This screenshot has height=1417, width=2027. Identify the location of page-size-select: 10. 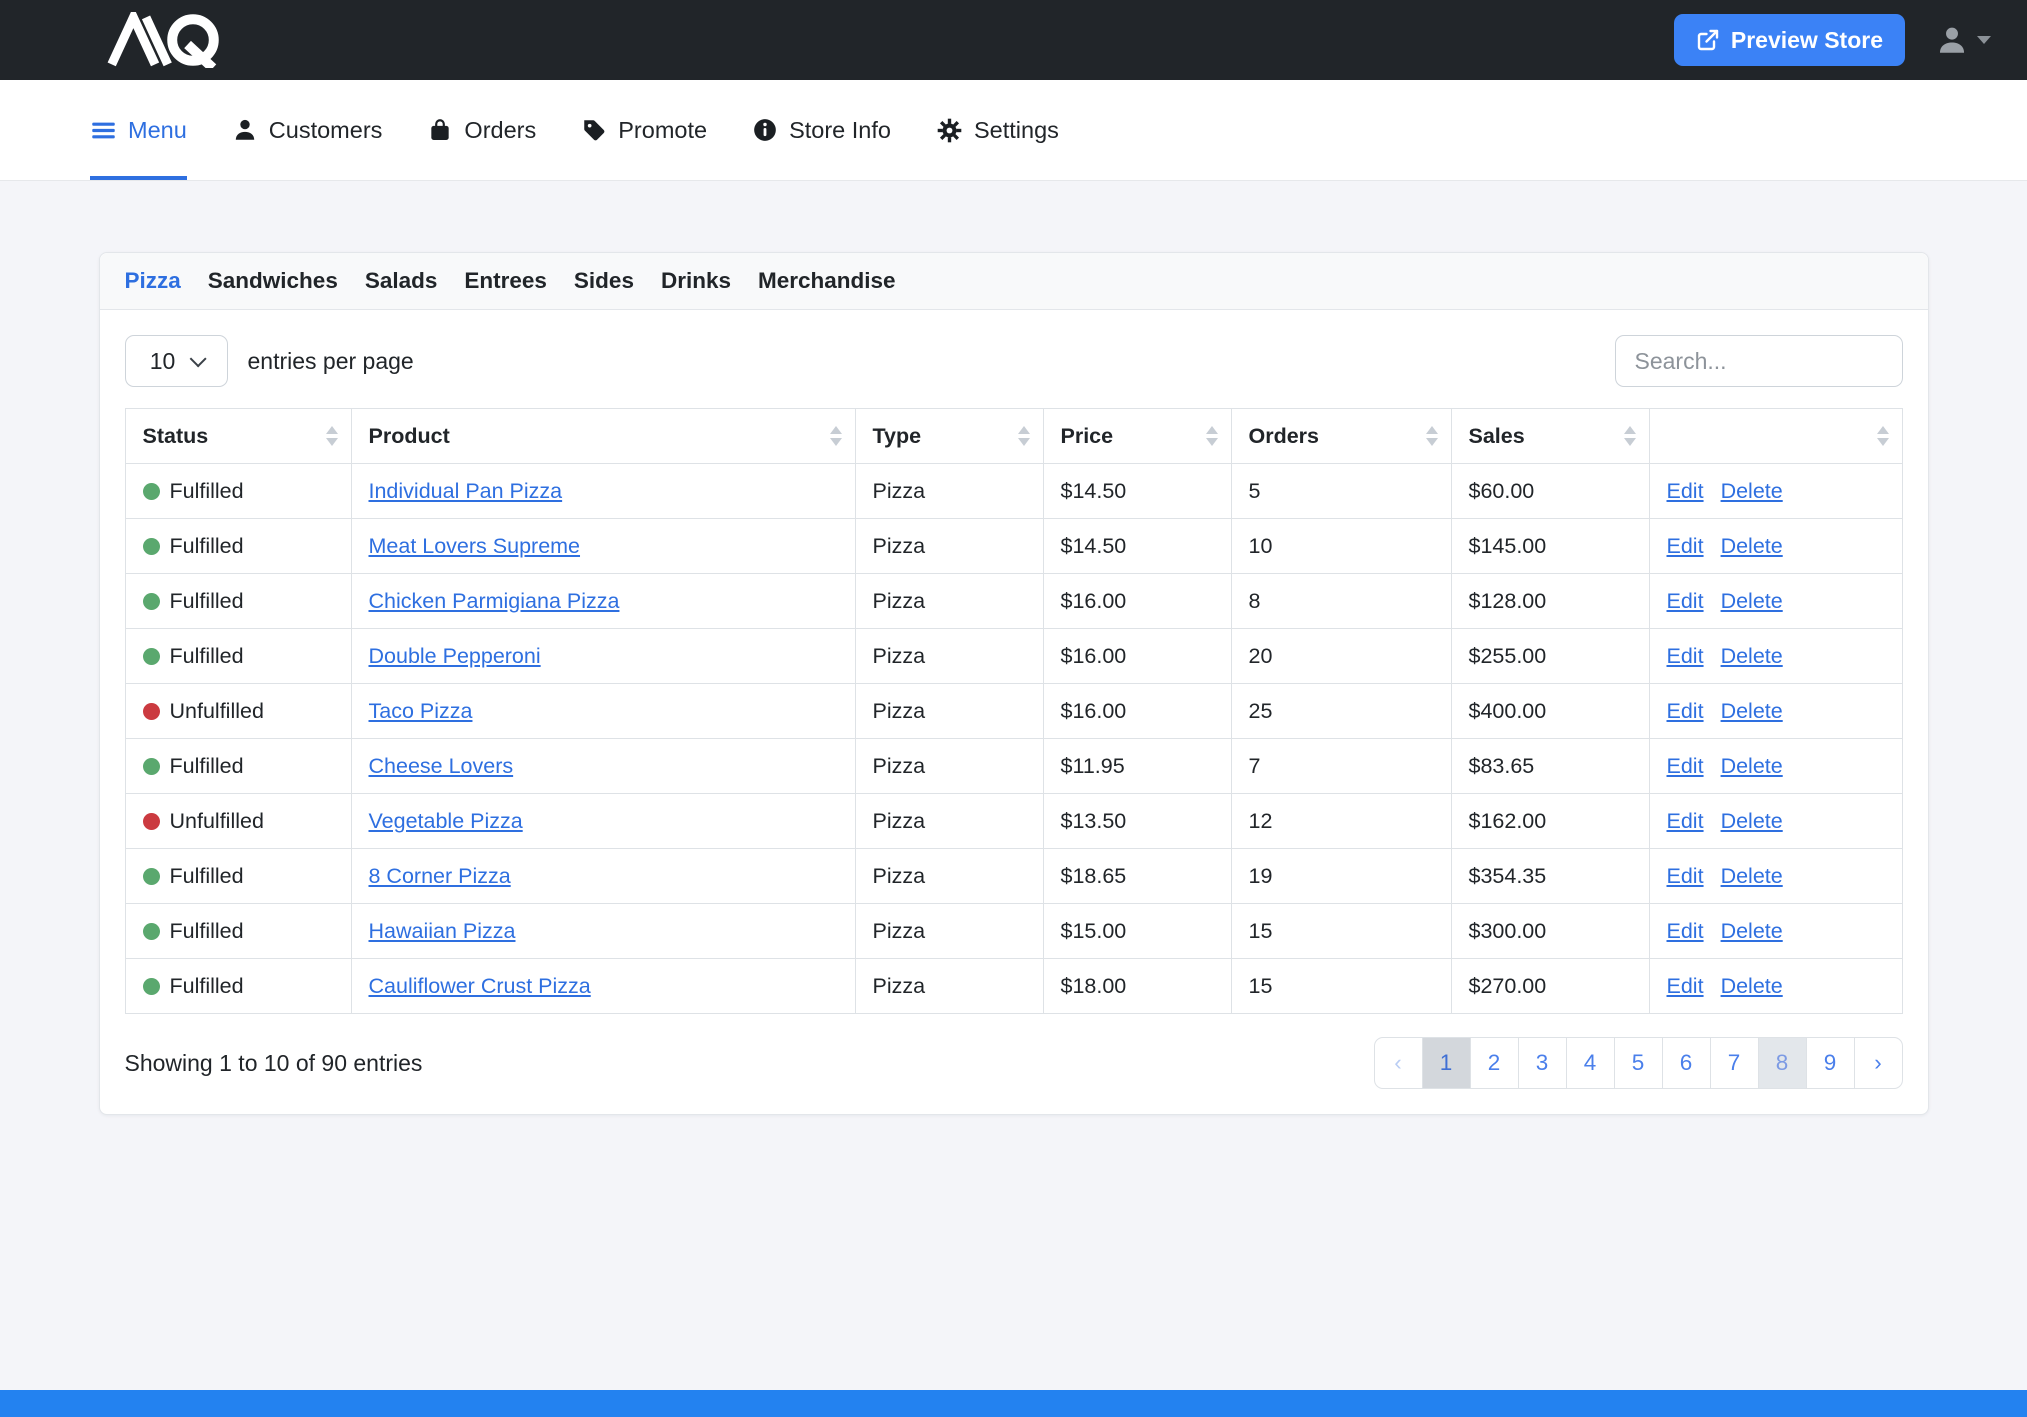
(176, 361).